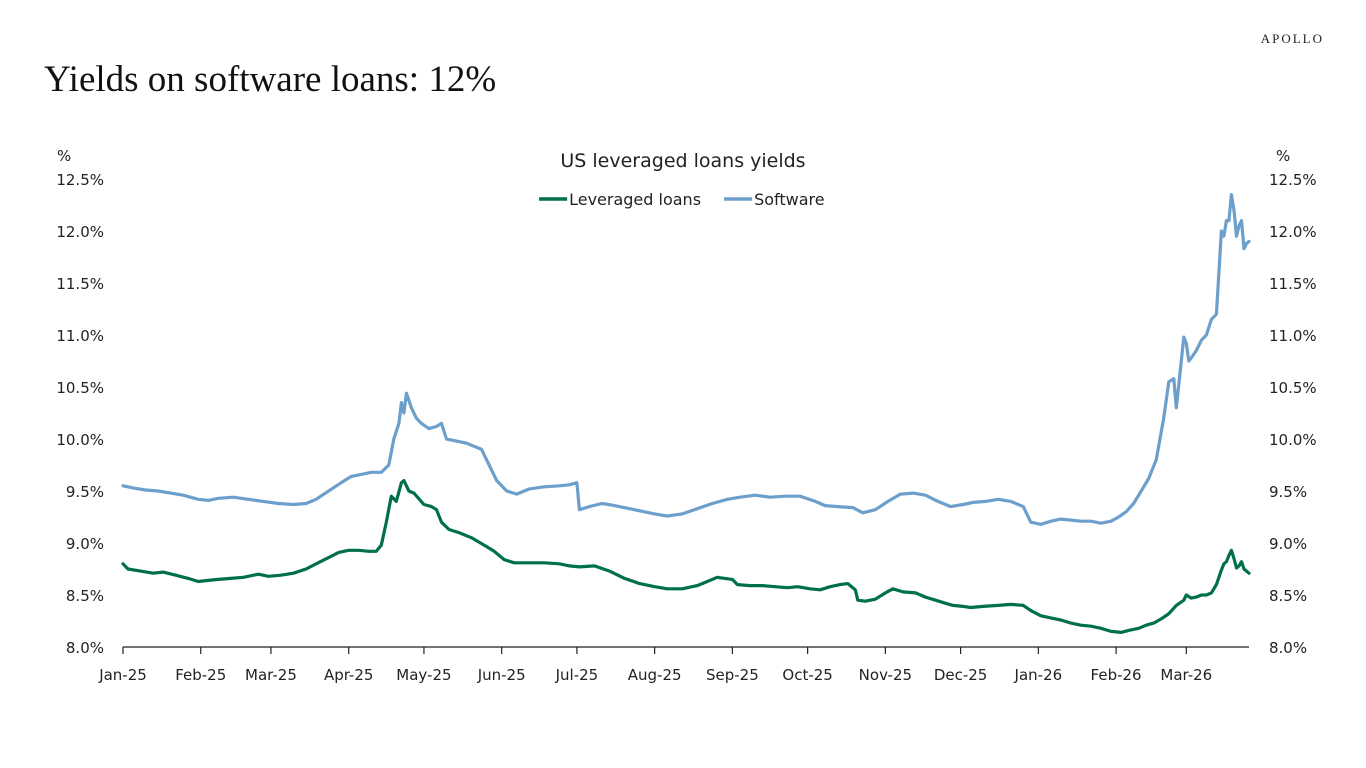  What do you see at coordinates (1288, 648) in the screenshot?
I see `y-tick-label-right: 8.0%` at bounding box center [1288, 648].